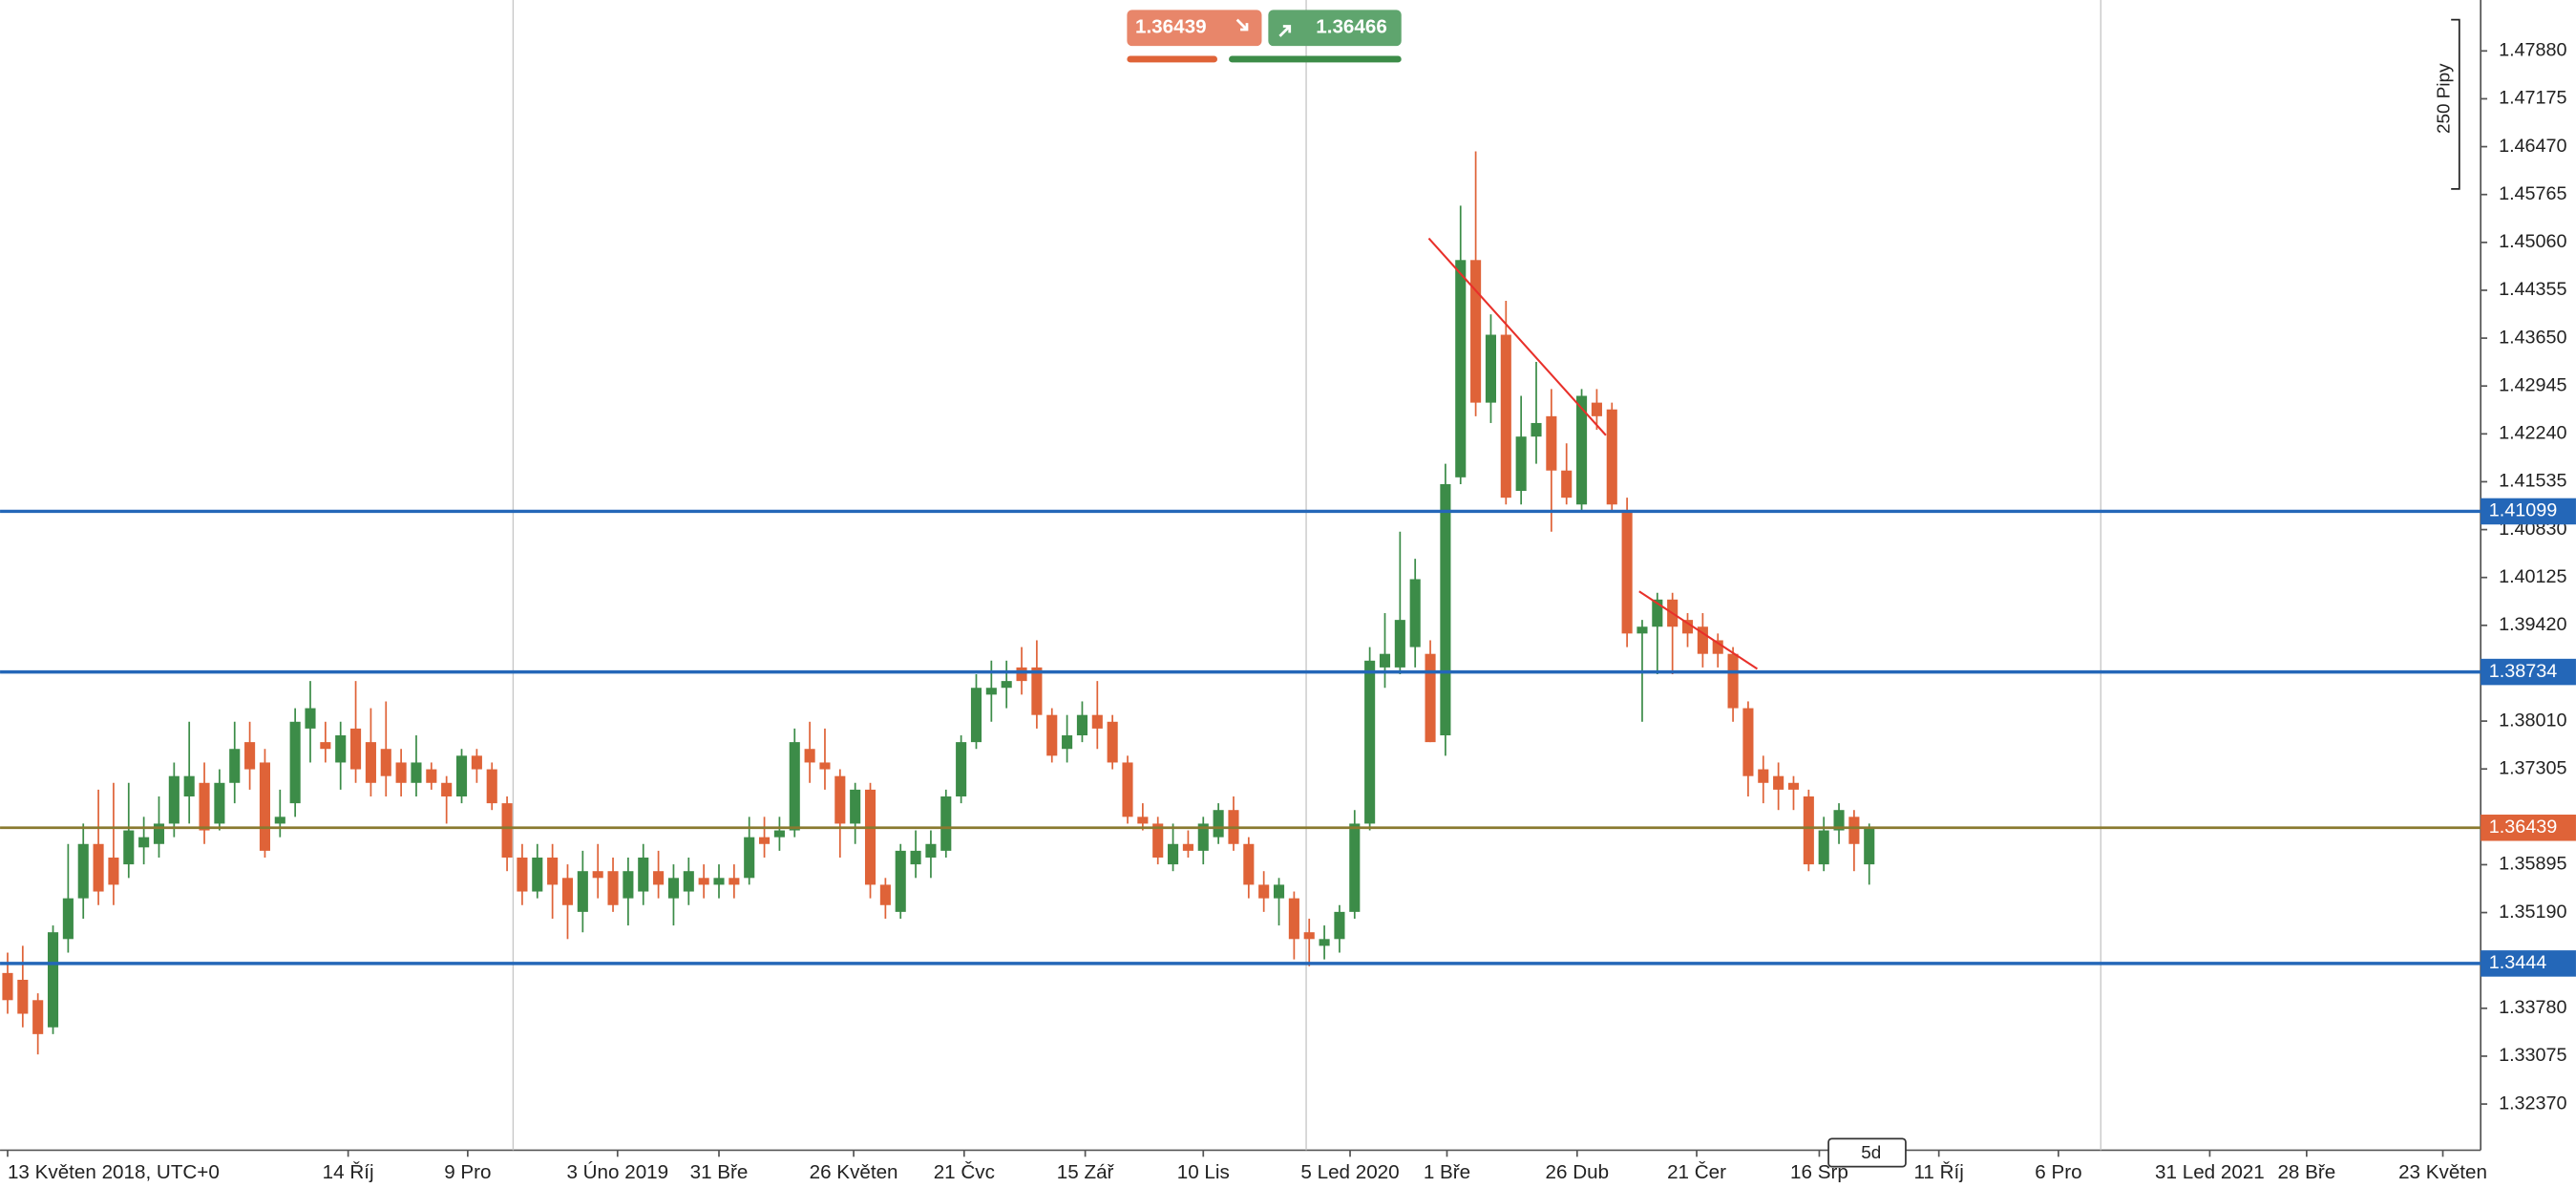  Describe the element at coordinates (1203, 1172) in the screenshot. I see `x-tick-label: 10 Lis` at that location.